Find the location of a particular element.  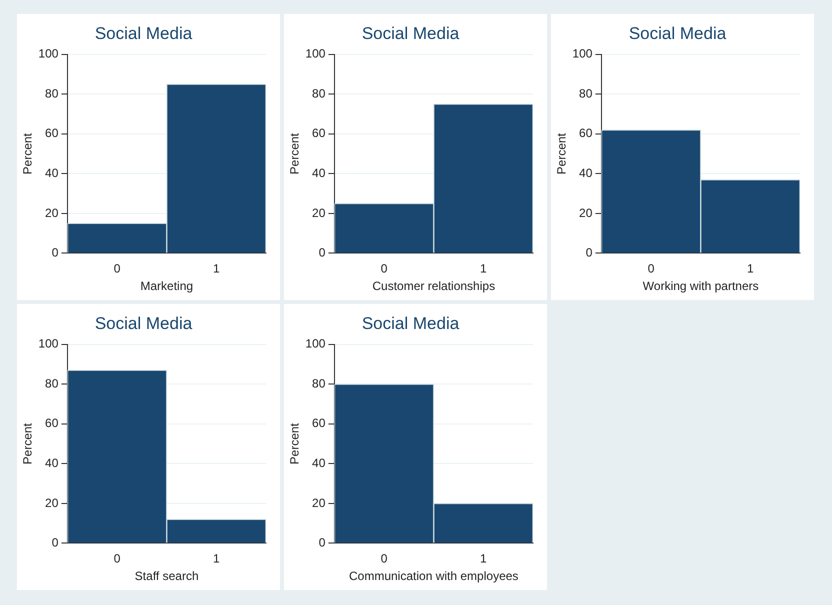

x-axis-title: Communication with employees is located at coordinates (433, 576).